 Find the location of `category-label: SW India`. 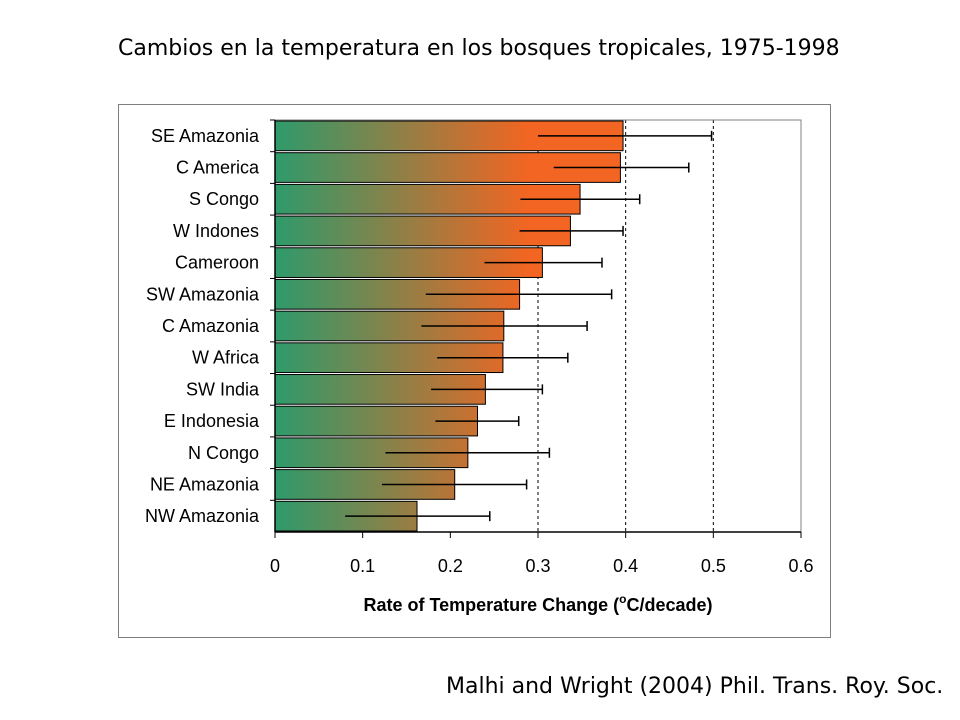

category-label: SW India is located at coordinates (223, 389).